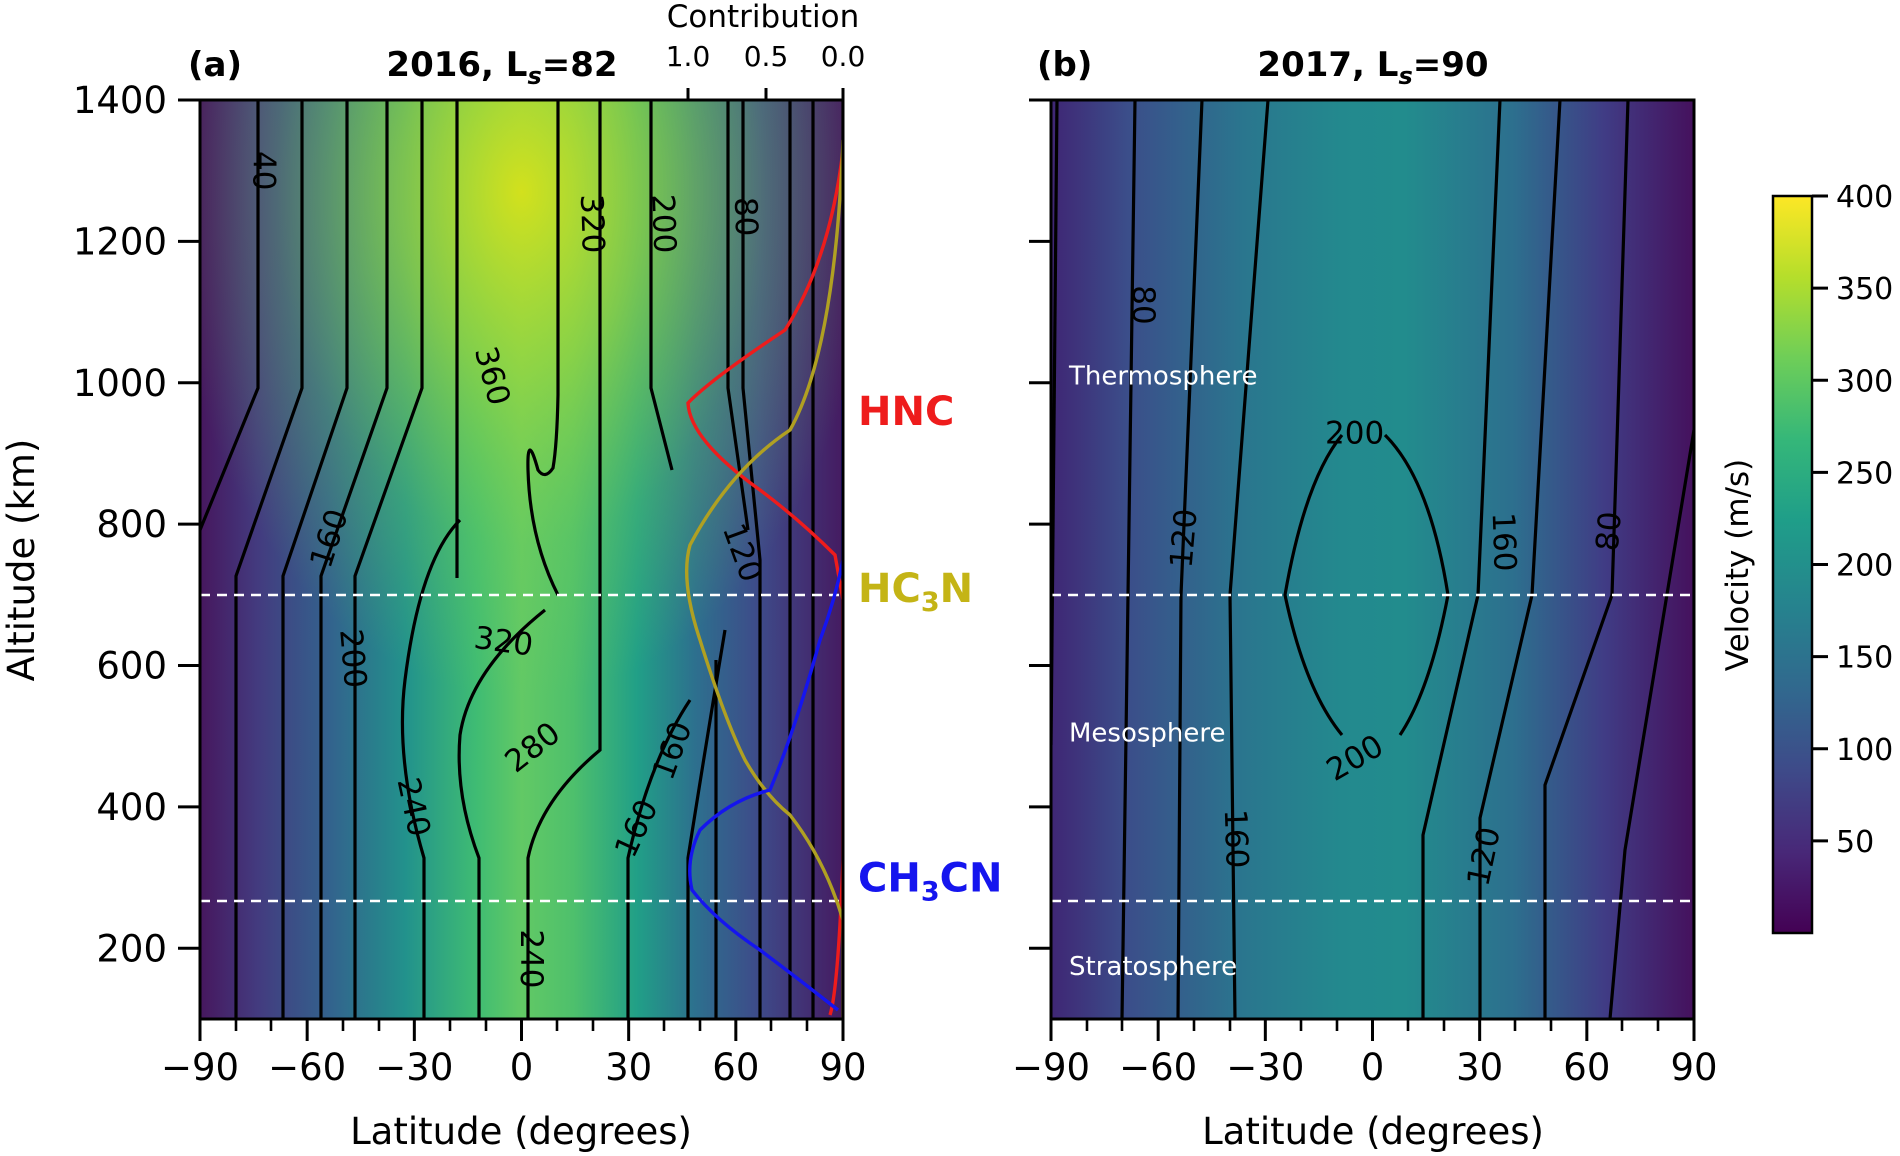  What do you see at coordinates (531, 958) in the screenshot?
I see `contour-label: 240` at bounding box center [531, 958].